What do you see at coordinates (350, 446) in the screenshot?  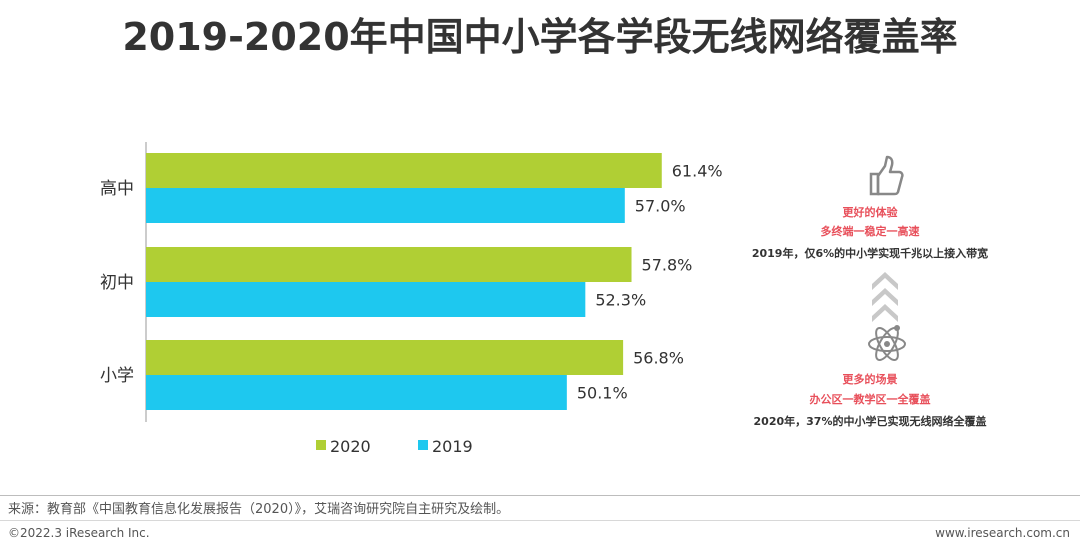 I see `legend-label-2020: 2020` at bounding box center [350, 446].